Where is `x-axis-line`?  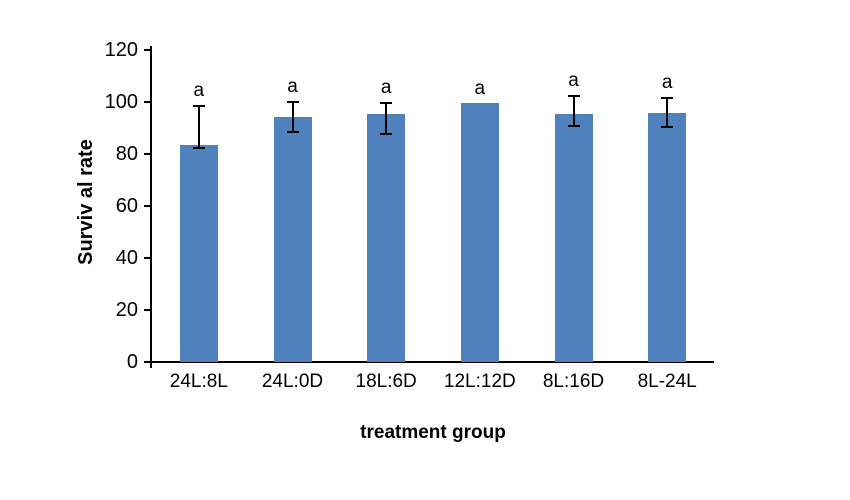
x-axis-line is located at coordinates (432, 362).